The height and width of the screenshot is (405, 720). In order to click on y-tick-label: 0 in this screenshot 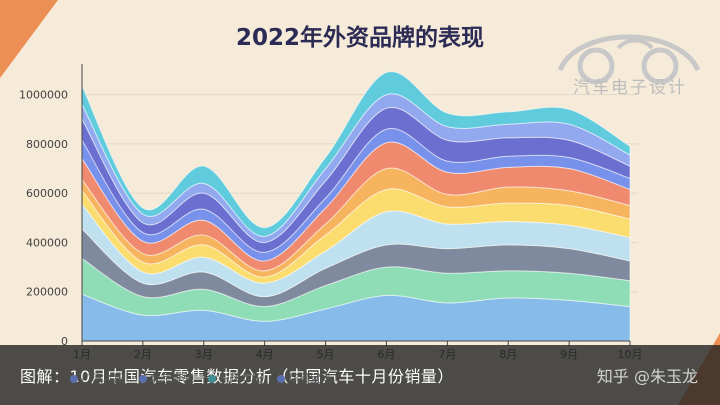, I will do `click(64, 341)`.